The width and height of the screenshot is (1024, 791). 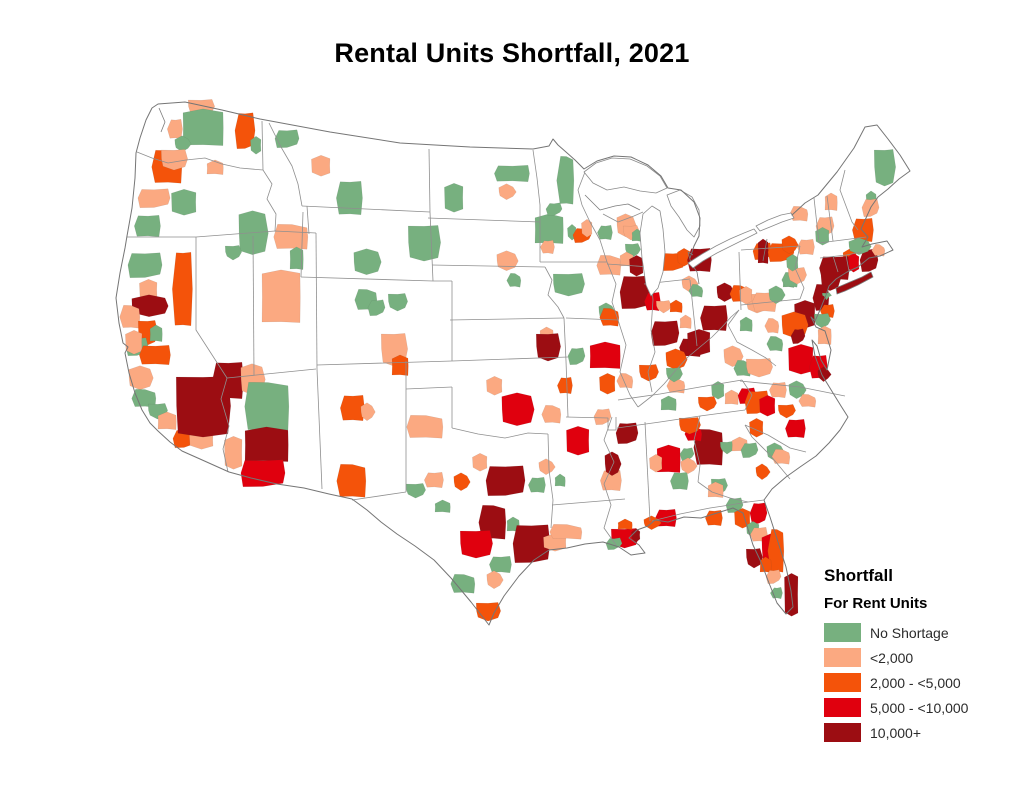 I want to click on legend-swatch-darkred, so click(x=842, y=732).